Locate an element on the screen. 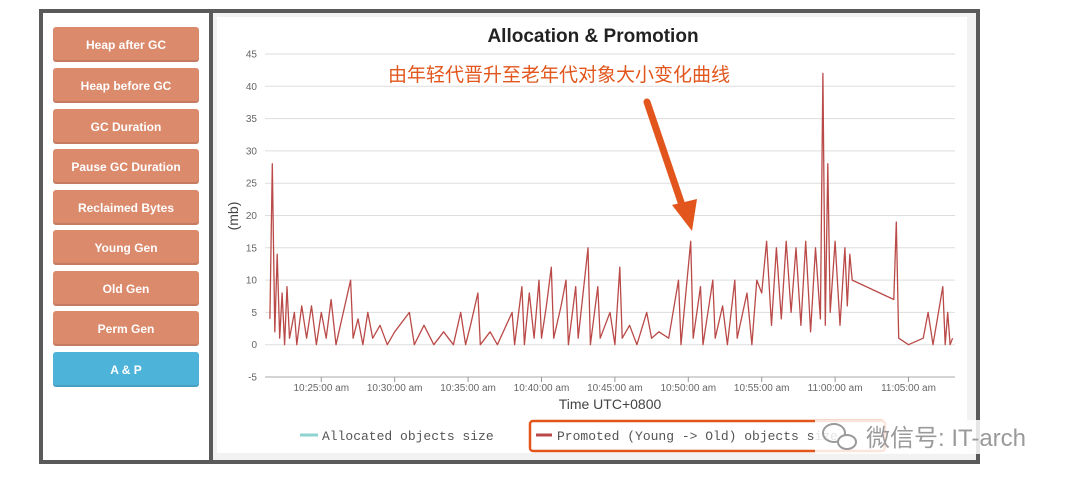 The height and width of the screenshot is (485, 1080). legend-promoted: Promoted (Young -> Old) objects size is located at coordinates (697, 436).